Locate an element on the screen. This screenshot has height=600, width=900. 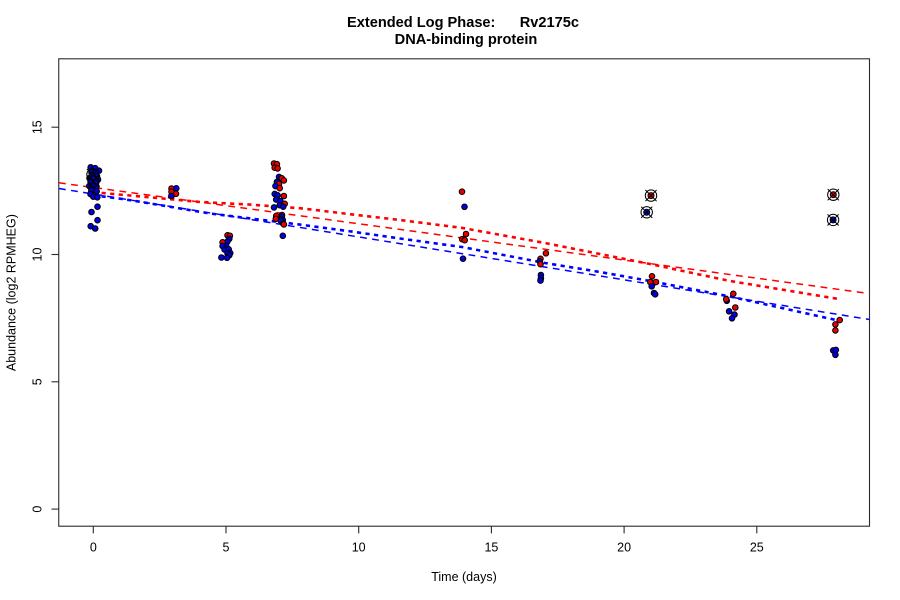
svg-text: 20 is located at coordinates (624, 548).